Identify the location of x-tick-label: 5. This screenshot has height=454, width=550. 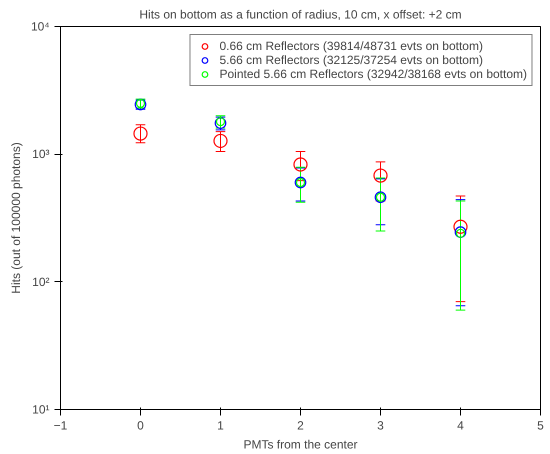
(540, 425).